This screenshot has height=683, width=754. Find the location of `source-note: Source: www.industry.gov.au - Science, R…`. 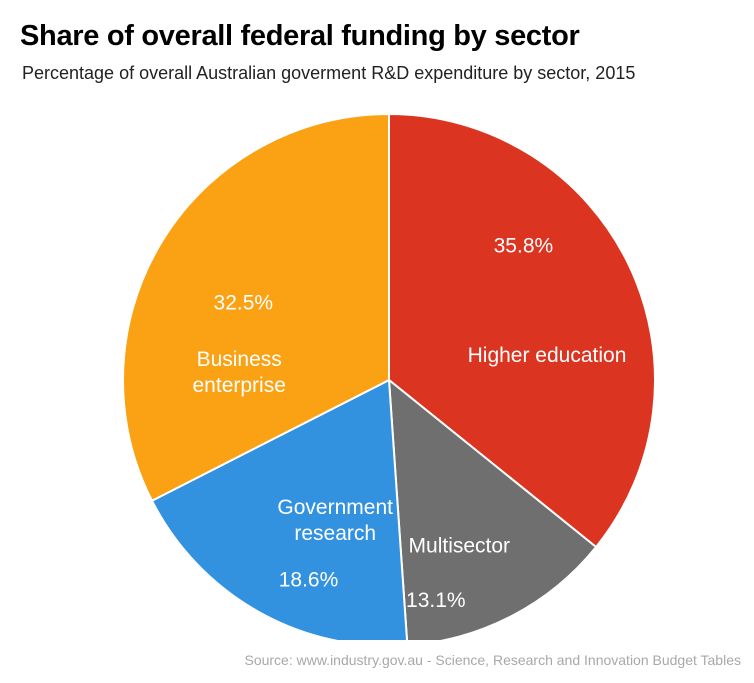

source-note: Source: www.industry.gov.au - Science, R… is located at coordinates (492, 660).